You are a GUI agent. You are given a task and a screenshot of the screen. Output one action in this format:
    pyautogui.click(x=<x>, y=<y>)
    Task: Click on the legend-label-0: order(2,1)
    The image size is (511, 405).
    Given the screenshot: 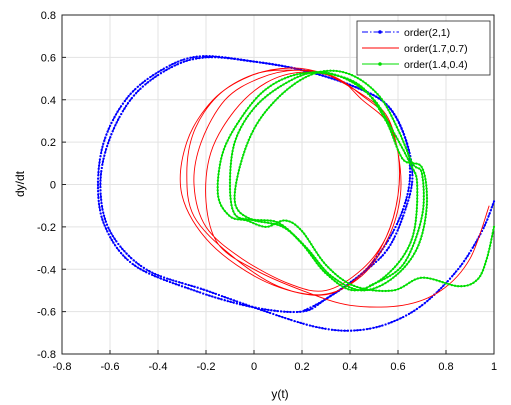 What is the action you would take?
    pyautogui.click(x=427, y=33)
    